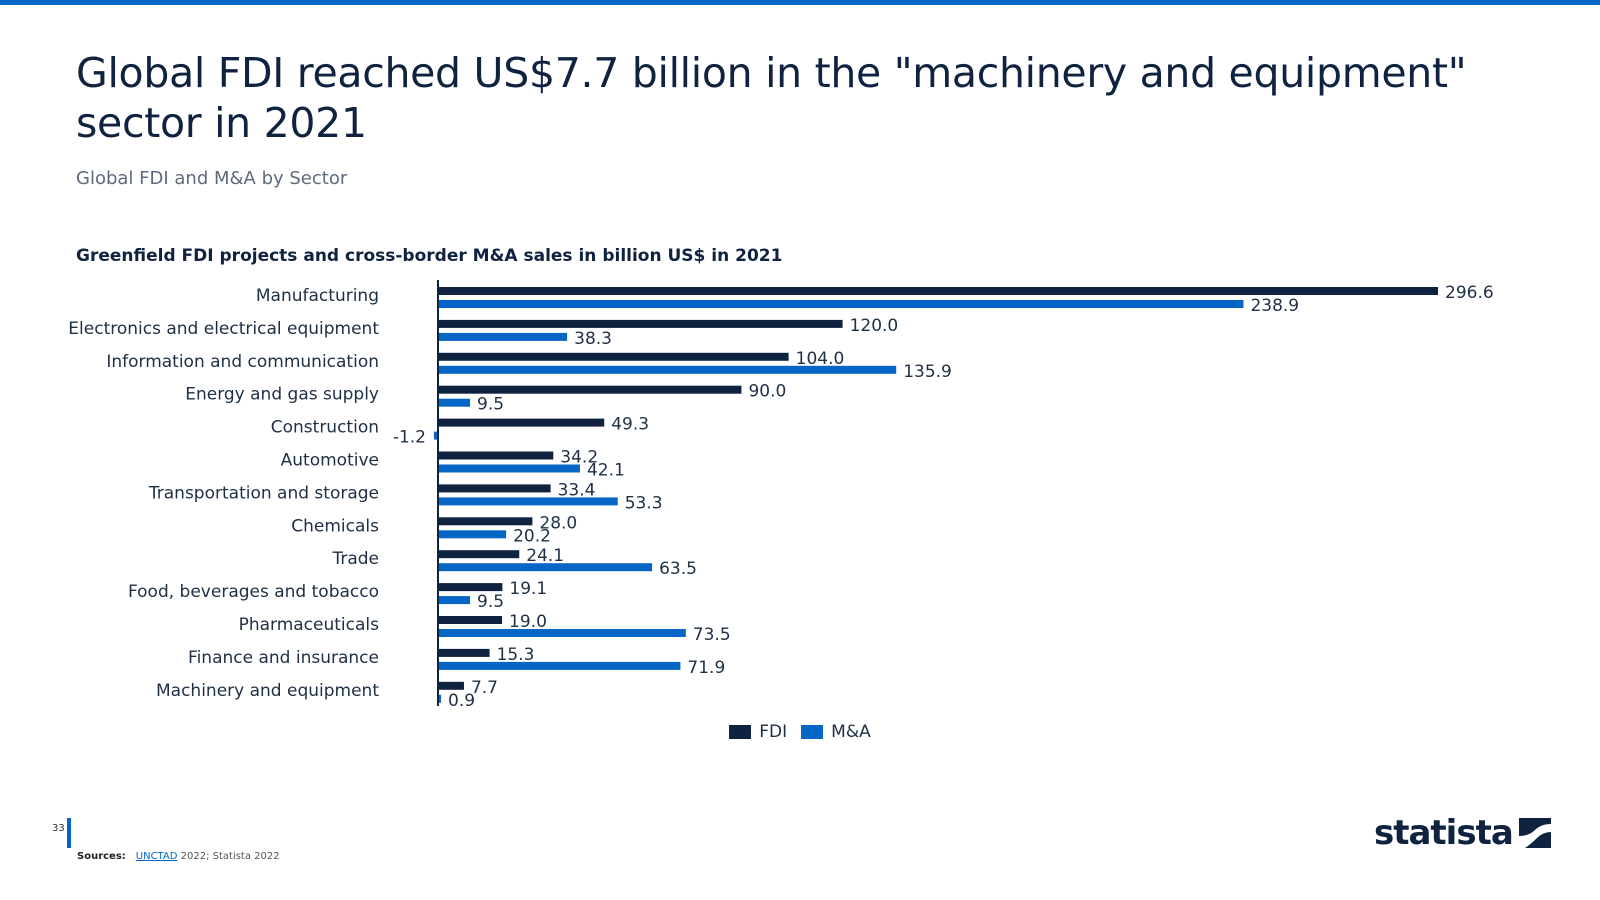 This screenshot has height=900, width=1600. I want to click on category-label-electronics-and-electrical-equipment: Electronics and electrical equipment, so click(223, 329).